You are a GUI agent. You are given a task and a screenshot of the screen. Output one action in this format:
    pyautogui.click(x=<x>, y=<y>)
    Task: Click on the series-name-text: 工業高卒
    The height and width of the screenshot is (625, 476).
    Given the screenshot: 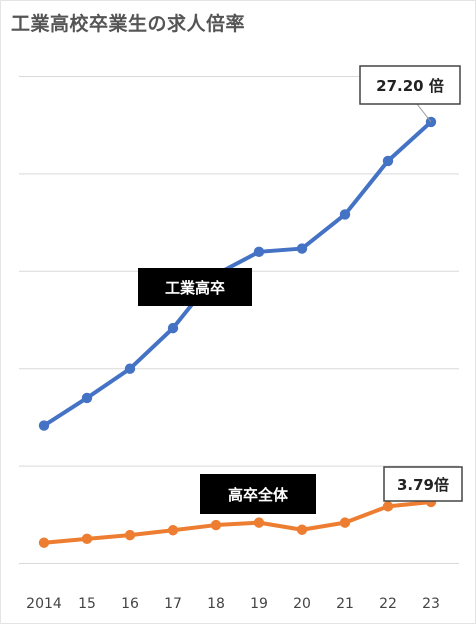 What is the action you would take?
    pyautogui.click(x=195, y=288)
    